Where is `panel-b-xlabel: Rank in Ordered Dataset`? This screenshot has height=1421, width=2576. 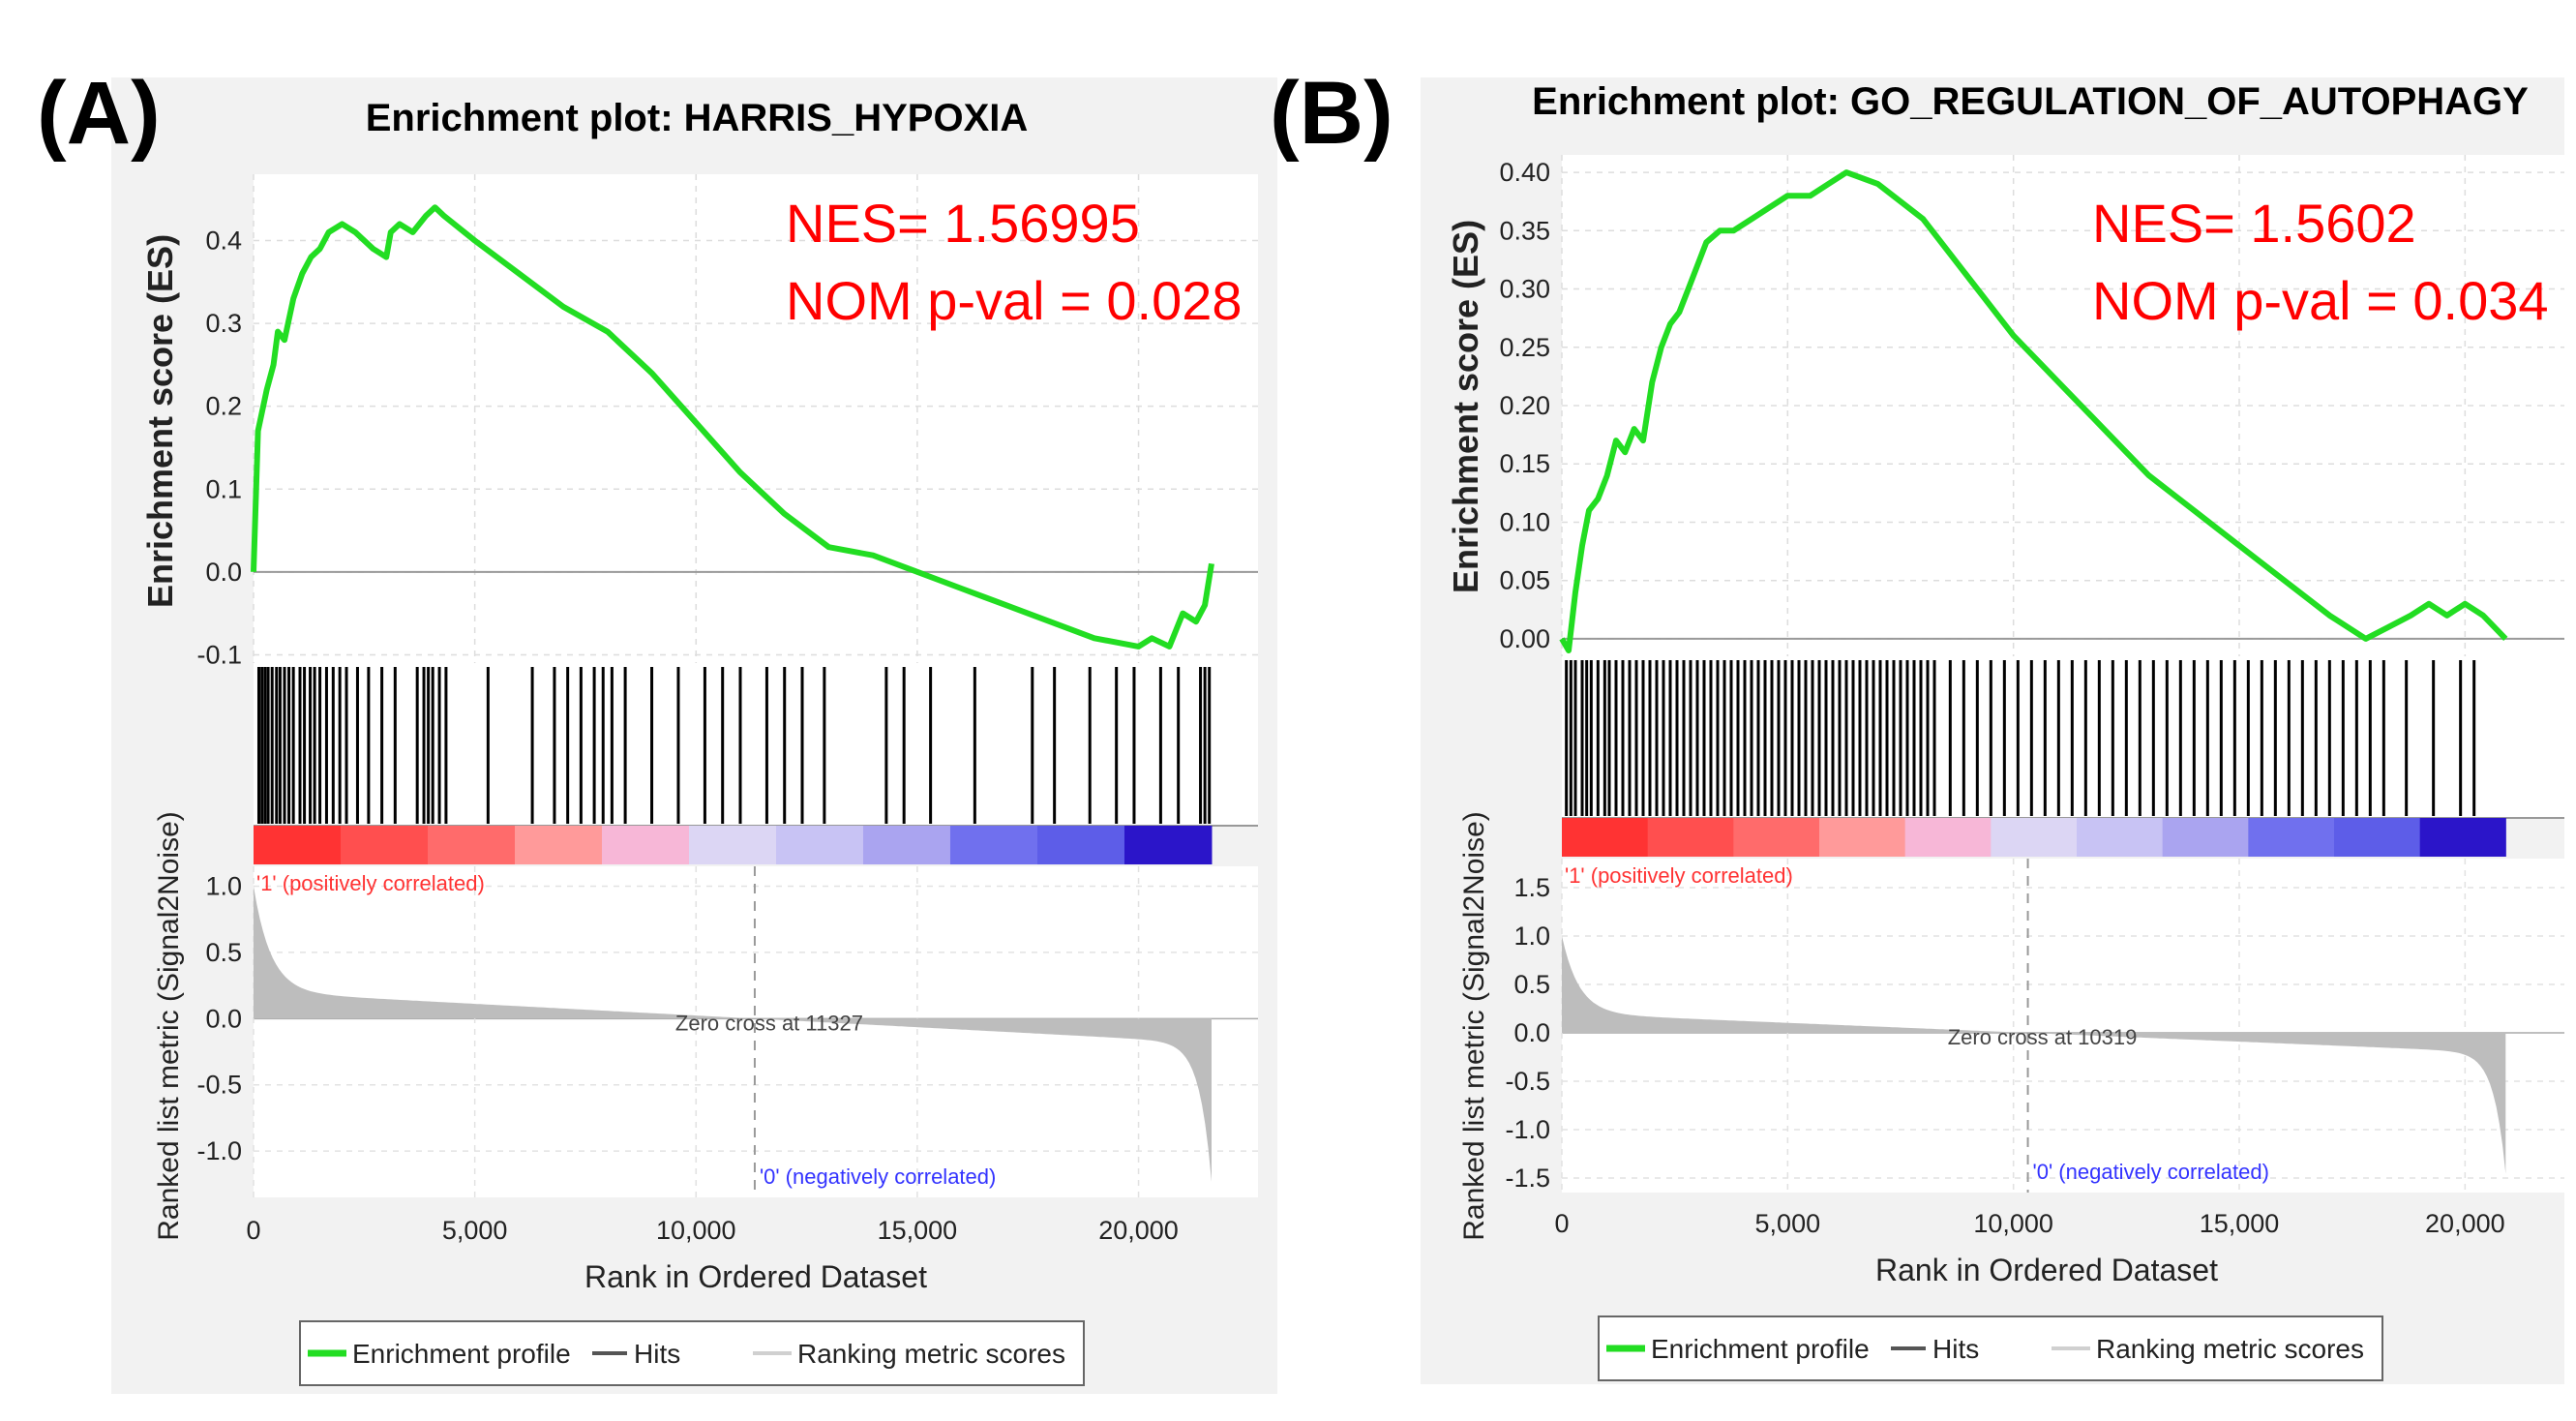 panel-b-xlabel: Rank in Ordered Dataset is located at coordinates (2046, 1270).